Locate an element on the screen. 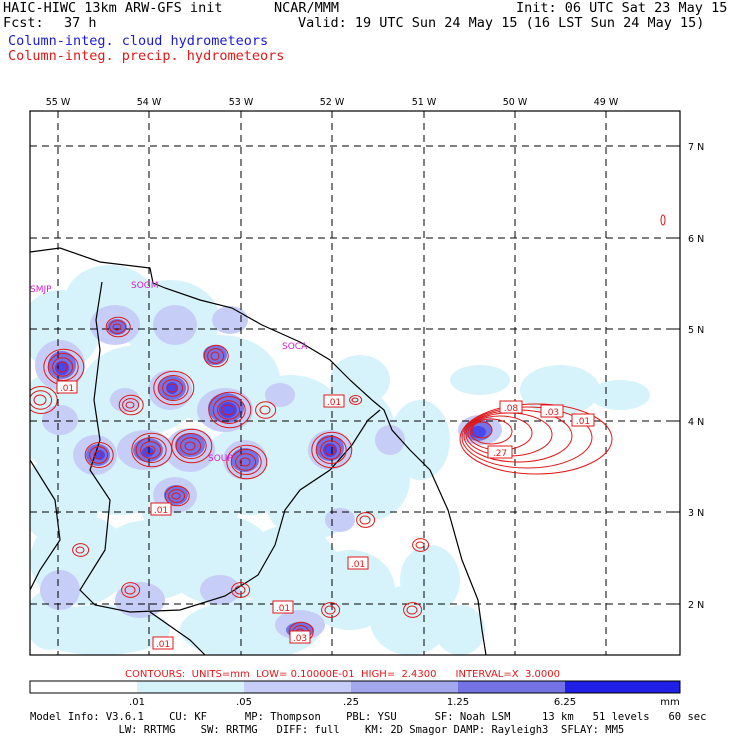  cloud-core is located at coordinates (245, 460).